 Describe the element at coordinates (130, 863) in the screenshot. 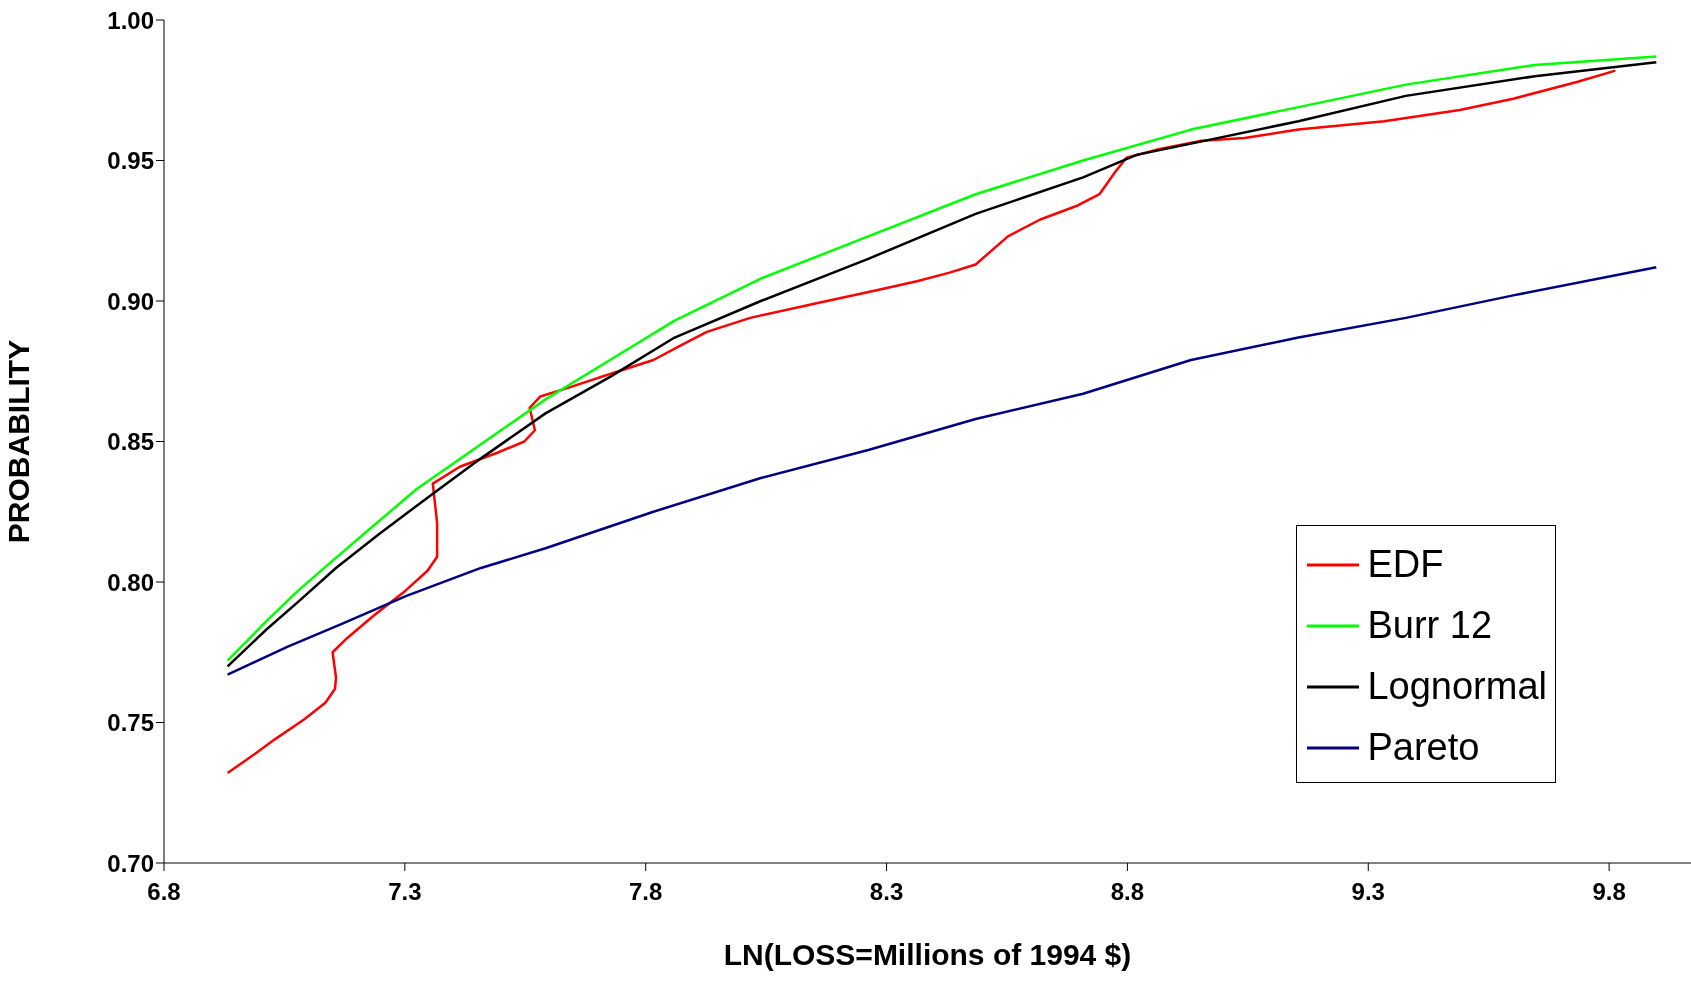

I see `y-tick-label: 0.70` at that location.